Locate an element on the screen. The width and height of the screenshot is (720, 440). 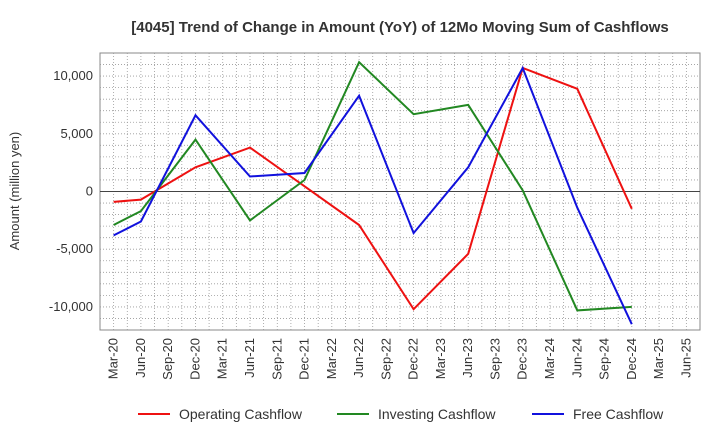
x-tick-label: Sep-24 is located at coordinates (604, 359).